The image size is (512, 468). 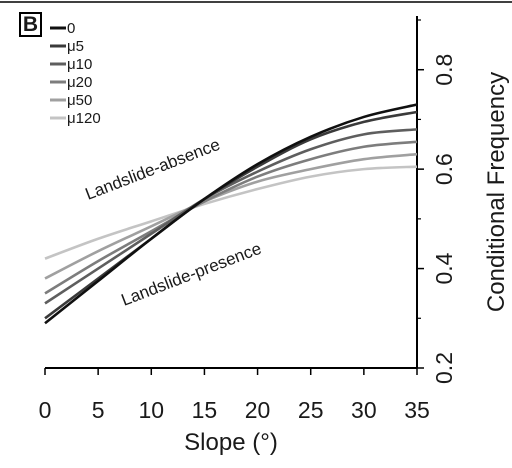 What do you see at coordinates (444, 70) in the screenshot?
I see `y-tick-label: 0.8` at bounding box center [444, 70].